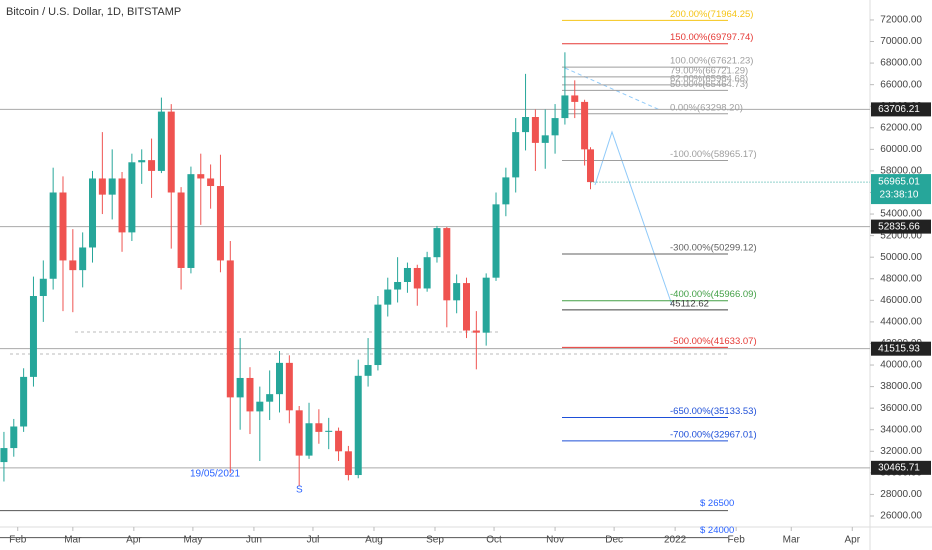  Describe the element at coordinates (901, 408) in the screenshot. I see `y-tick-label: 36000.00` at that location.